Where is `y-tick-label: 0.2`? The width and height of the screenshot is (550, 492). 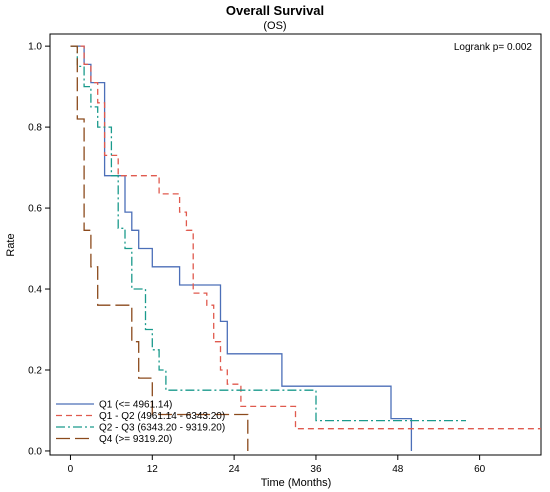
y-tick-label: 0.2 is located at coordinates (35, 370).